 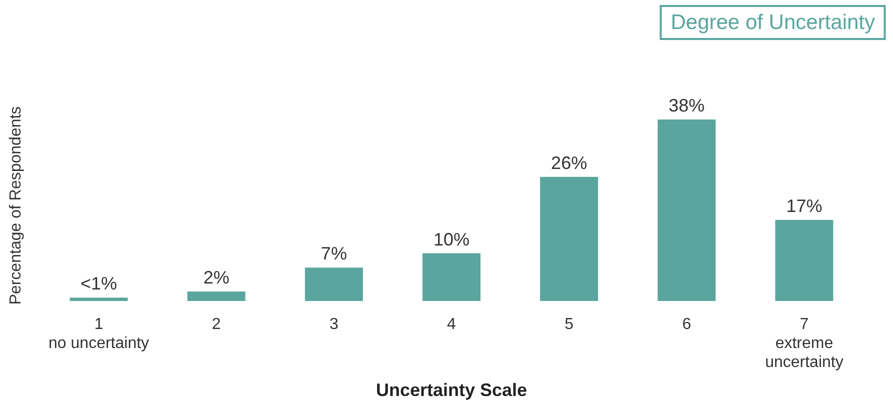 I want to click on x-axis-title: Uncertainty Scale, so click(x=452, y=390).